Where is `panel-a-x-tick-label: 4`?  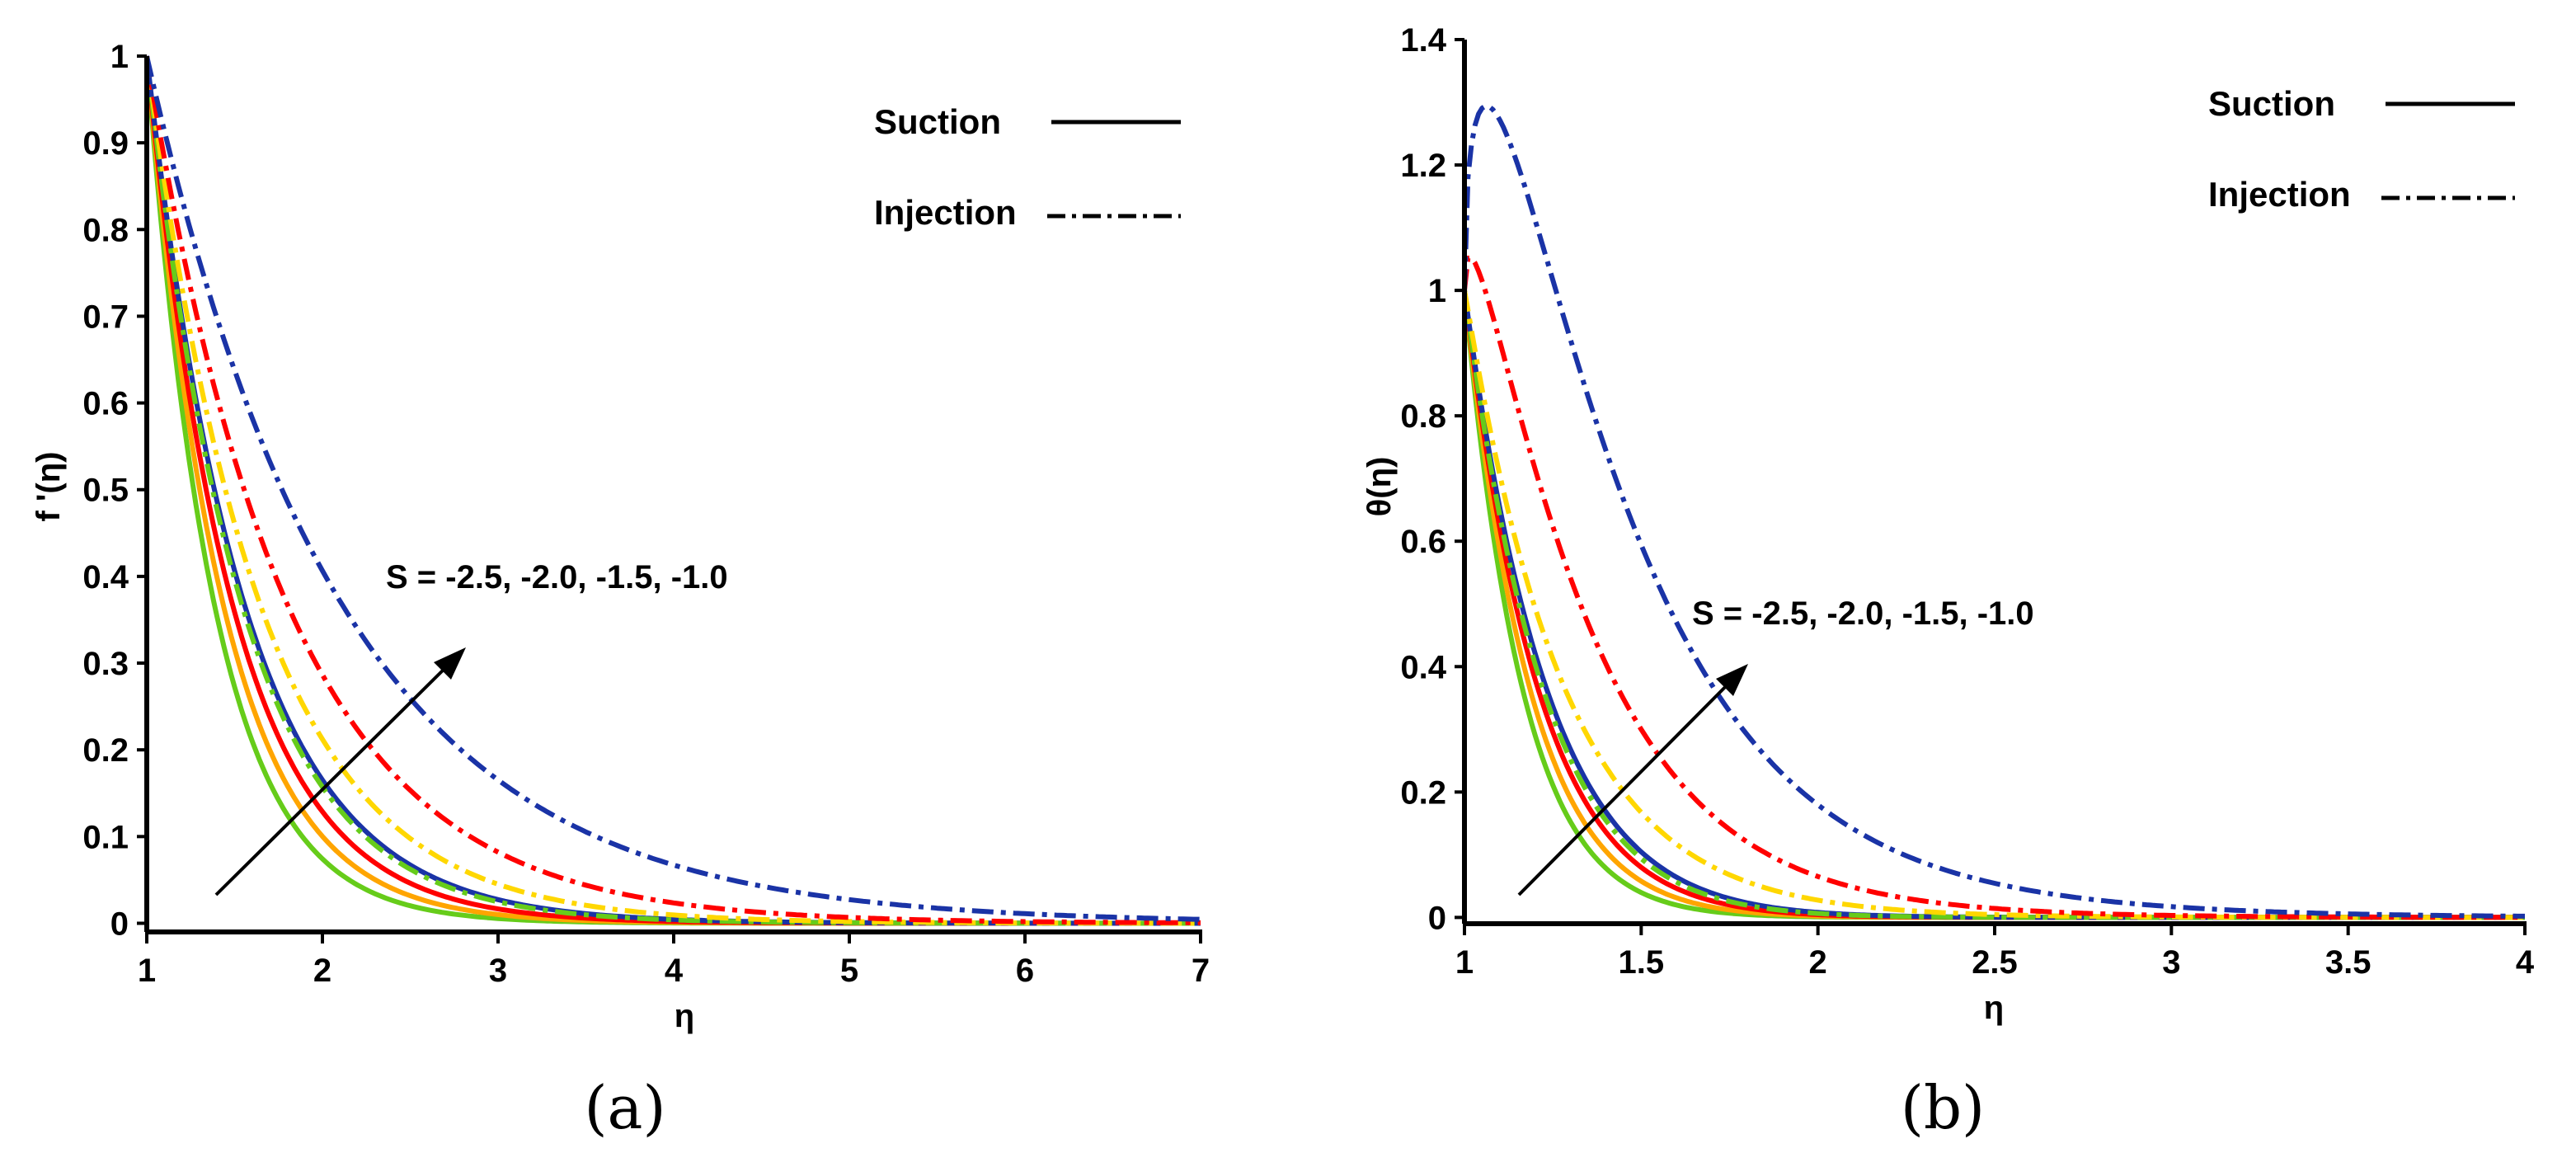
panel-a-x-tick-label: 4 is located at coordinates (674, 971).